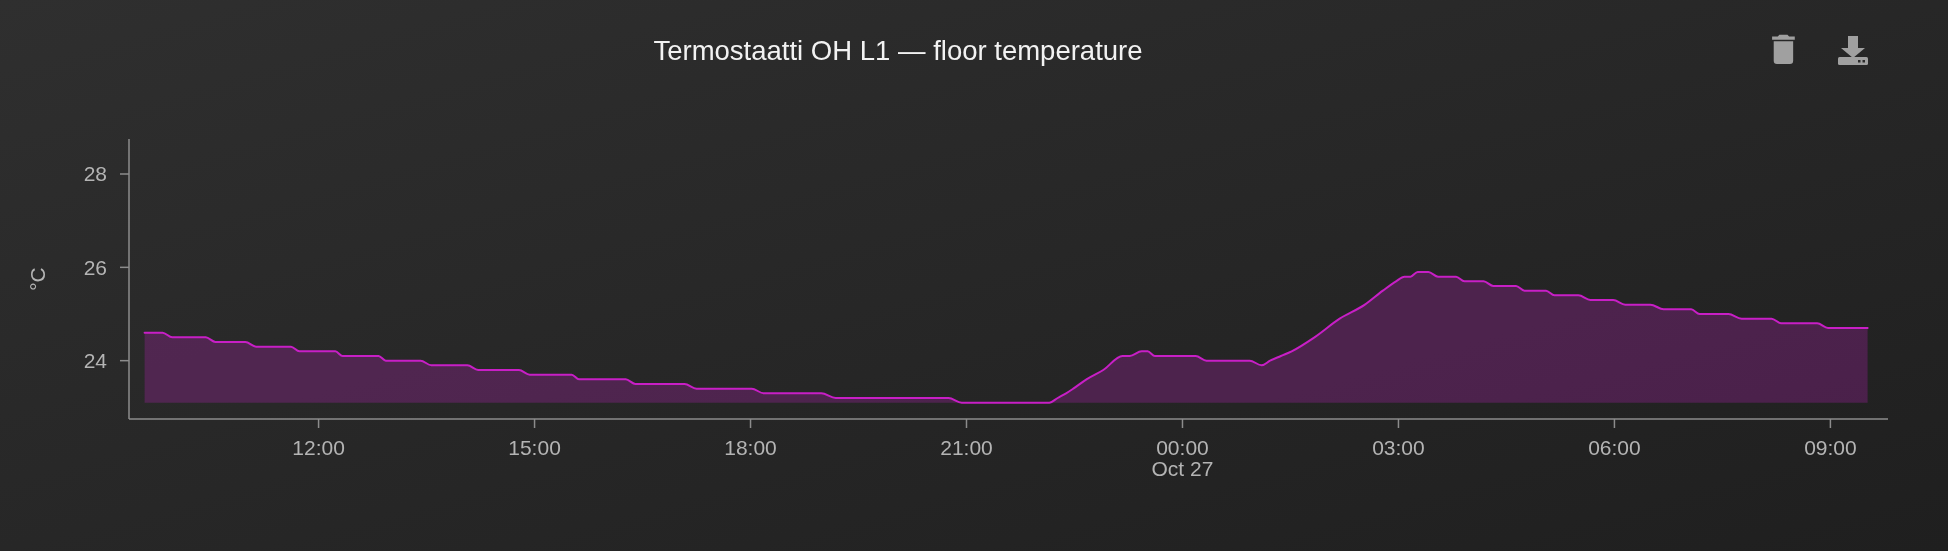 The height and width of the screenshot is (551, 1948). Describe the element at coordinates (1614, 447) in the screenshot. I see `x-tick-label: 06:00` at that location.